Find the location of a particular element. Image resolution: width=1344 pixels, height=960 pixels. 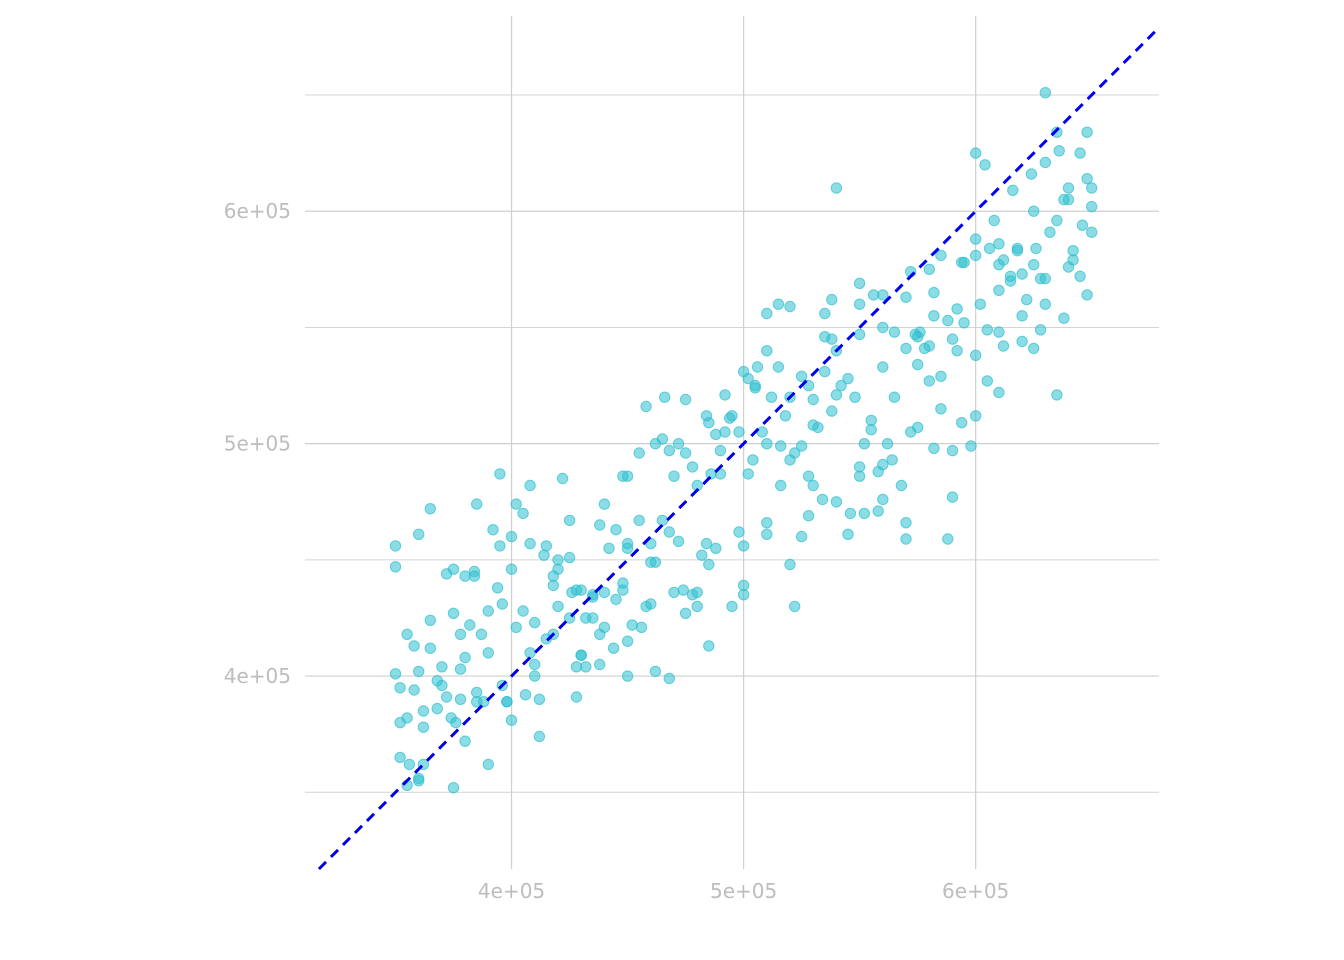

x-tick-label: 5e+05 is located at coordinates (743, 891).